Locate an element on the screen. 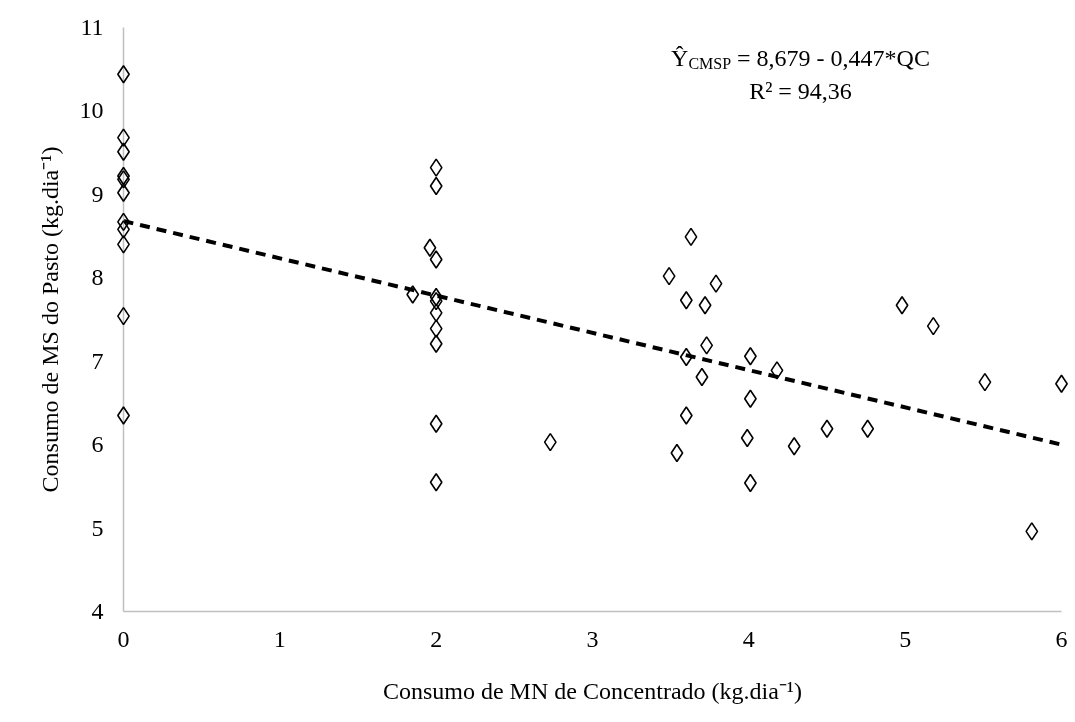 The image size is (1075, 722). x-tick-label: 2 is located at coordinates (436, 638).